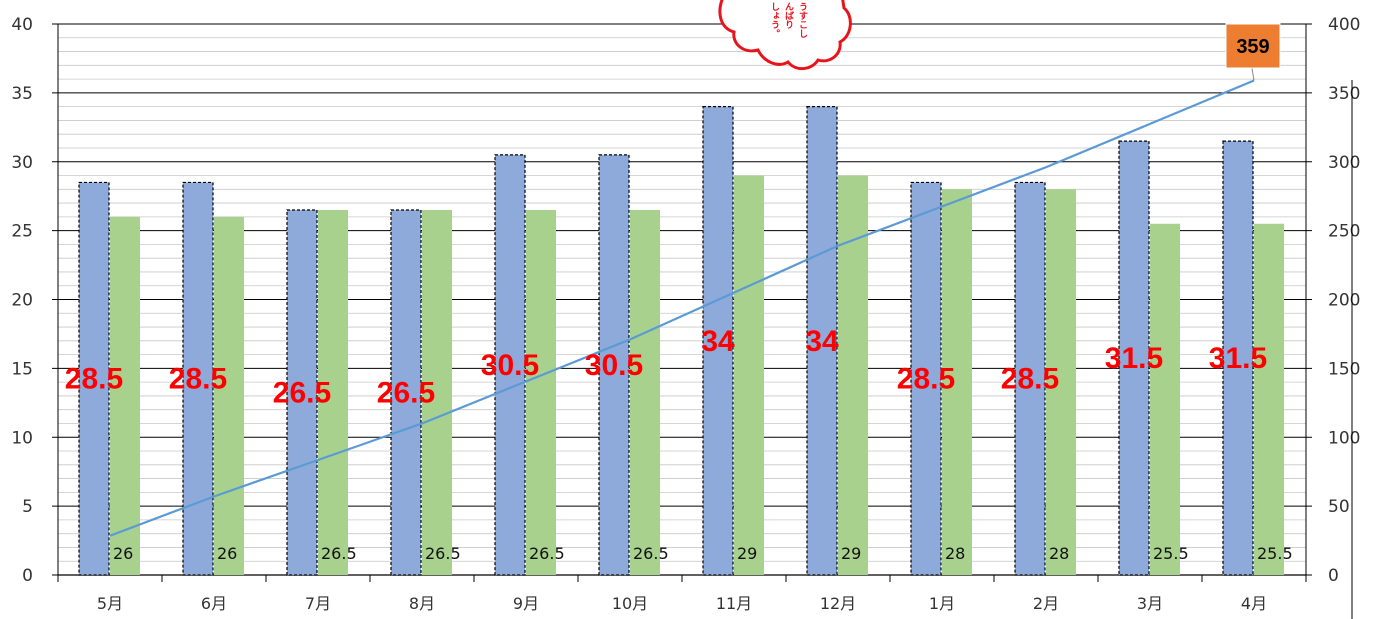 This screenshot has width=1379, height=619. I want to click on x-axis-tick-label: 2月, so click(1046, 603).